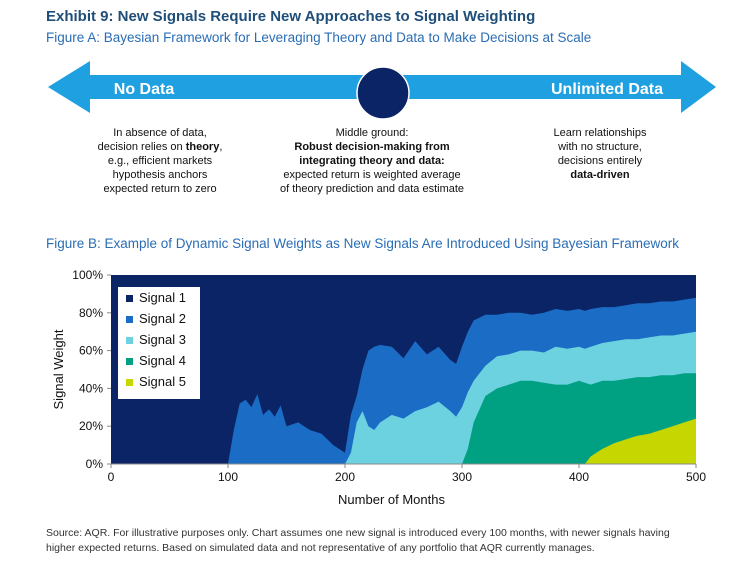 The height and width of the screenshot is (566, 736). I want to click on signal-5-area, so click(403, 441).